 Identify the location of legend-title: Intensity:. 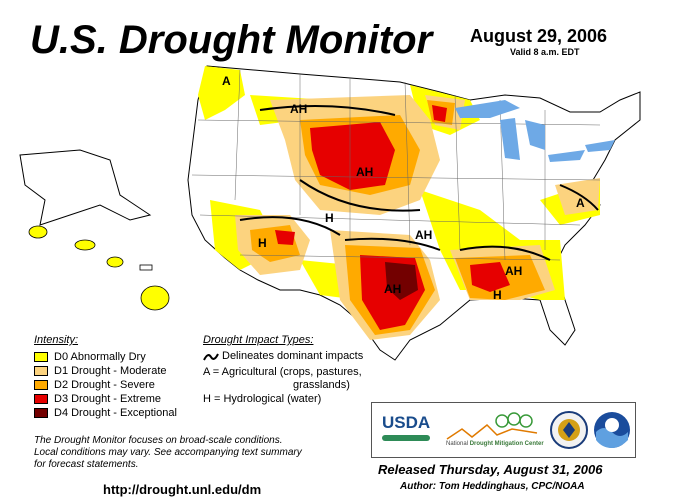
(56, 340).